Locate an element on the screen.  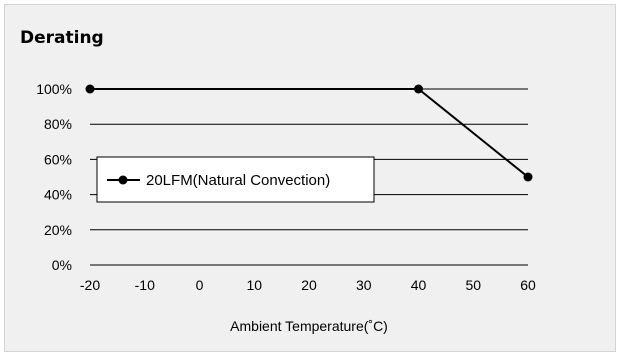
legend: 20LFM(Natural Convection) is located at coordinates (235, 179).